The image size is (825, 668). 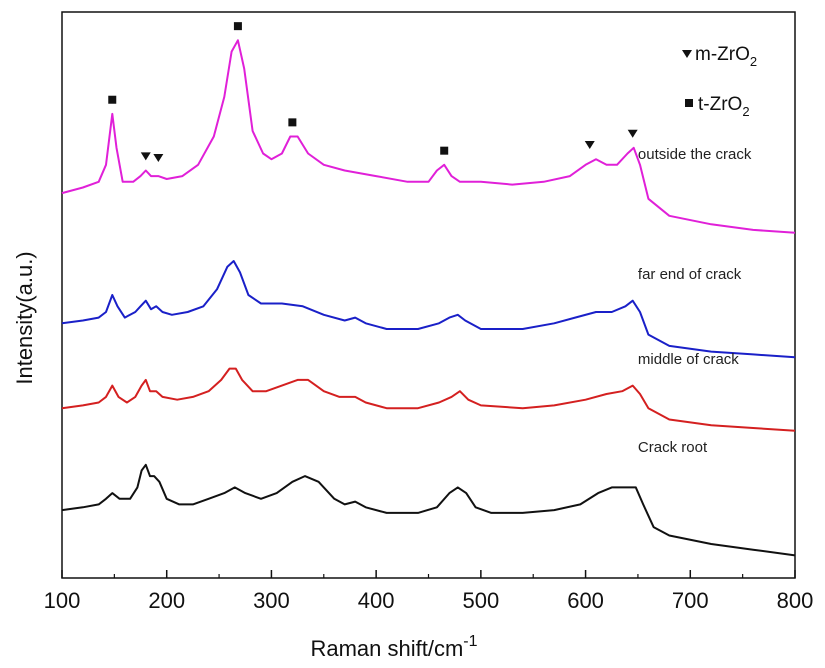 What do you see at coordinates (795, 600) in the screenshot?
I see `x-tick-label: 800` at bounding box center [795, 600].